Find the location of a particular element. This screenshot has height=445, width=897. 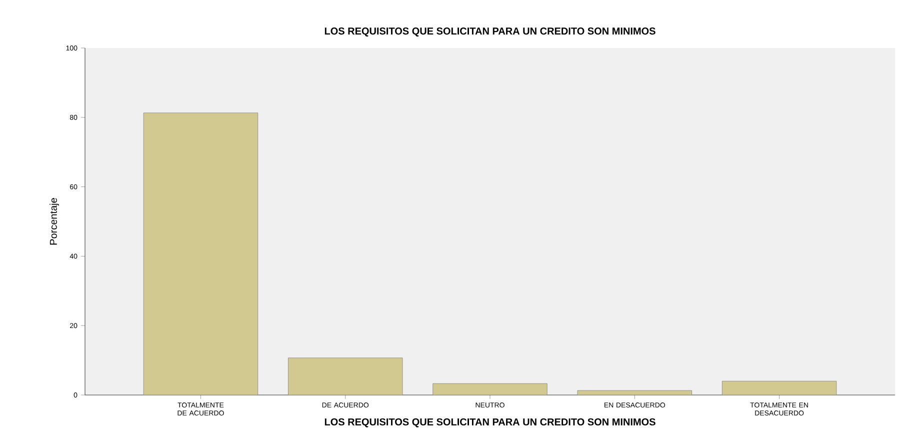

y-axis-title: Porcentaje is located at coordinates (54, 221).